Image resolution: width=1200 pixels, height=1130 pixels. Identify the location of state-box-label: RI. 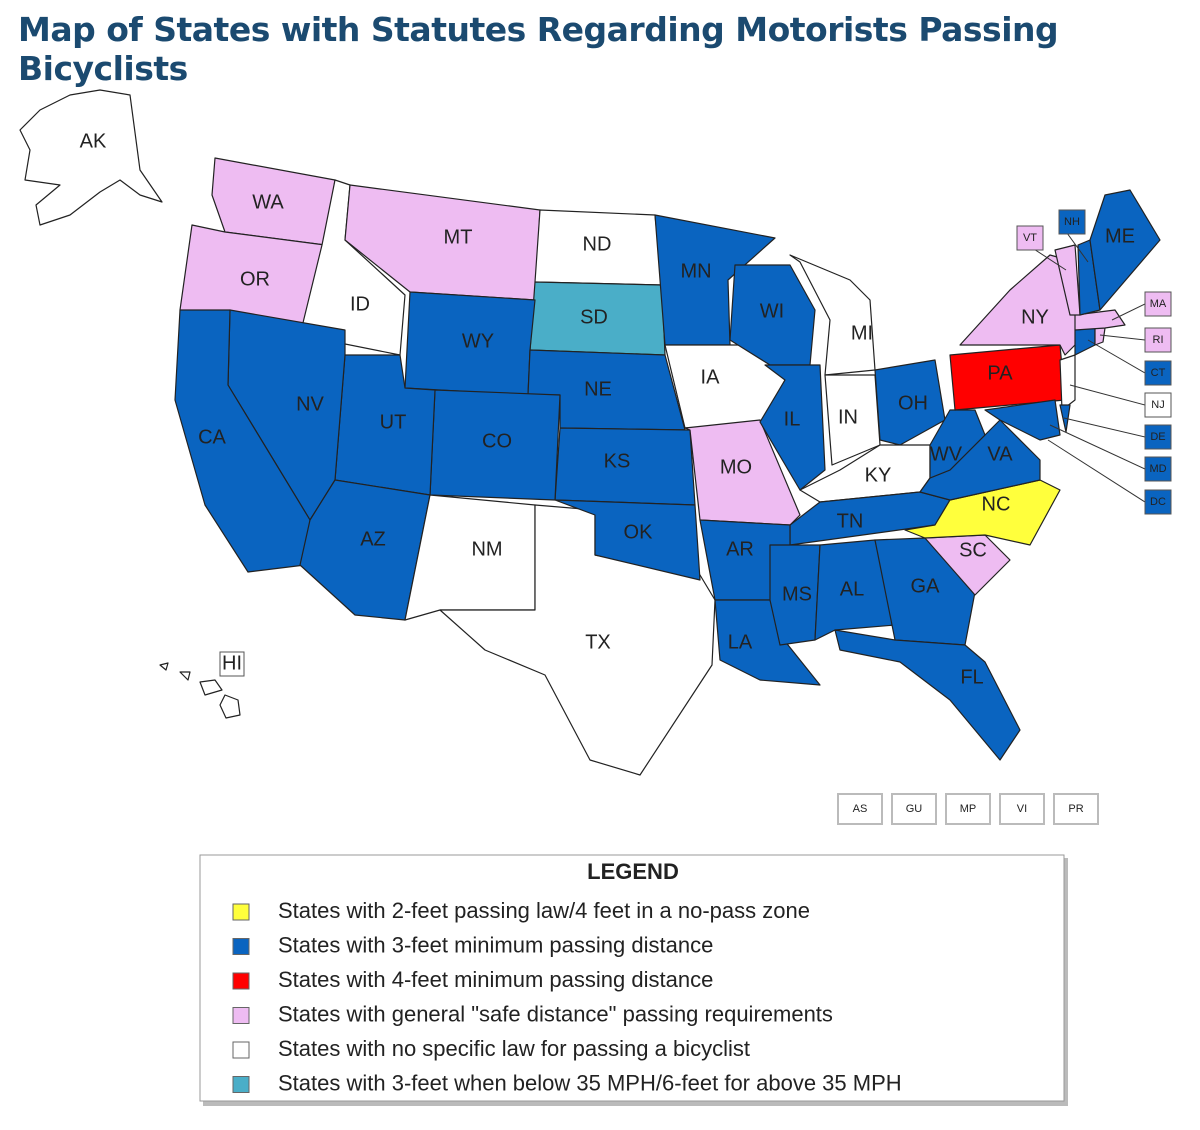
(1158, 340).